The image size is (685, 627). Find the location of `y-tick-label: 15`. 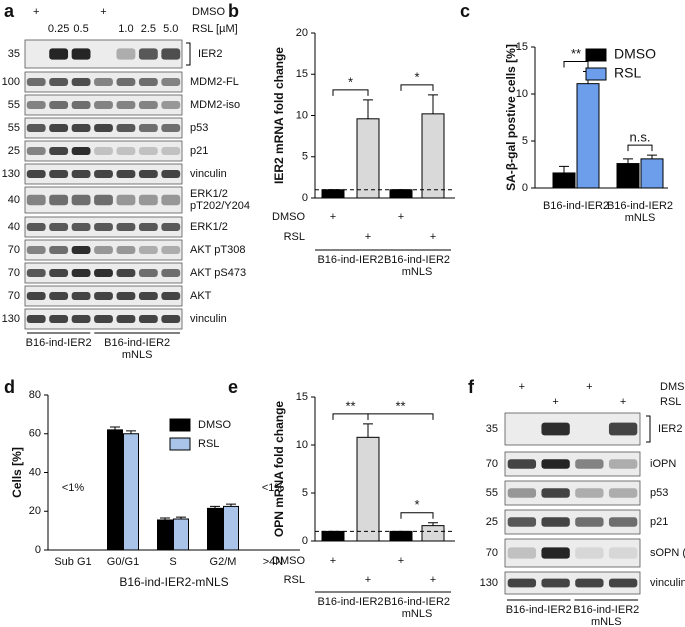

y-tick-label: 15 is located at coordinates (522, 47).